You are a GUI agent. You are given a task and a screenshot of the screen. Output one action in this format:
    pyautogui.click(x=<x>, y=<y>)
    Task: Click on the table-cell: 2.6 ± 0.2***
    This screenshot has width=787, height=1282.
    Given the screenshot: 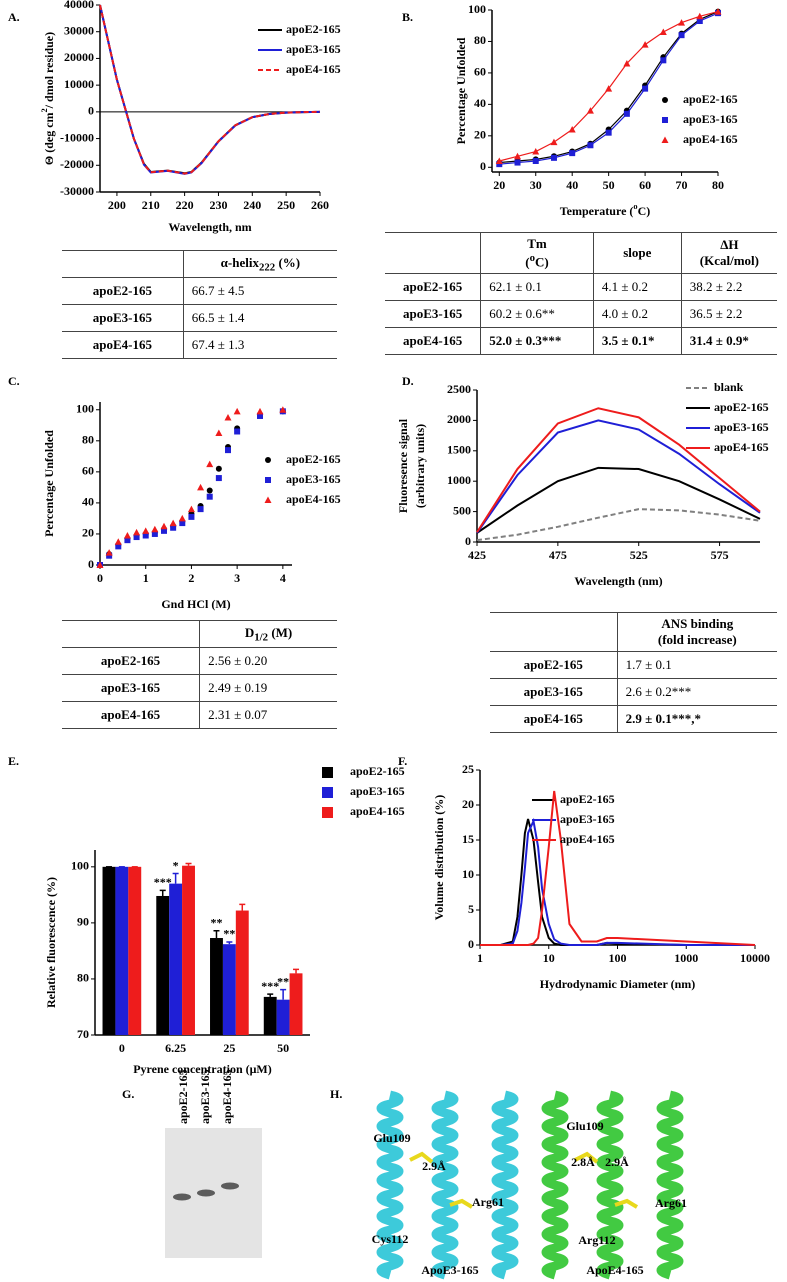 What is the action you would take?
    pyautogui.click(x=696, y=692)
    